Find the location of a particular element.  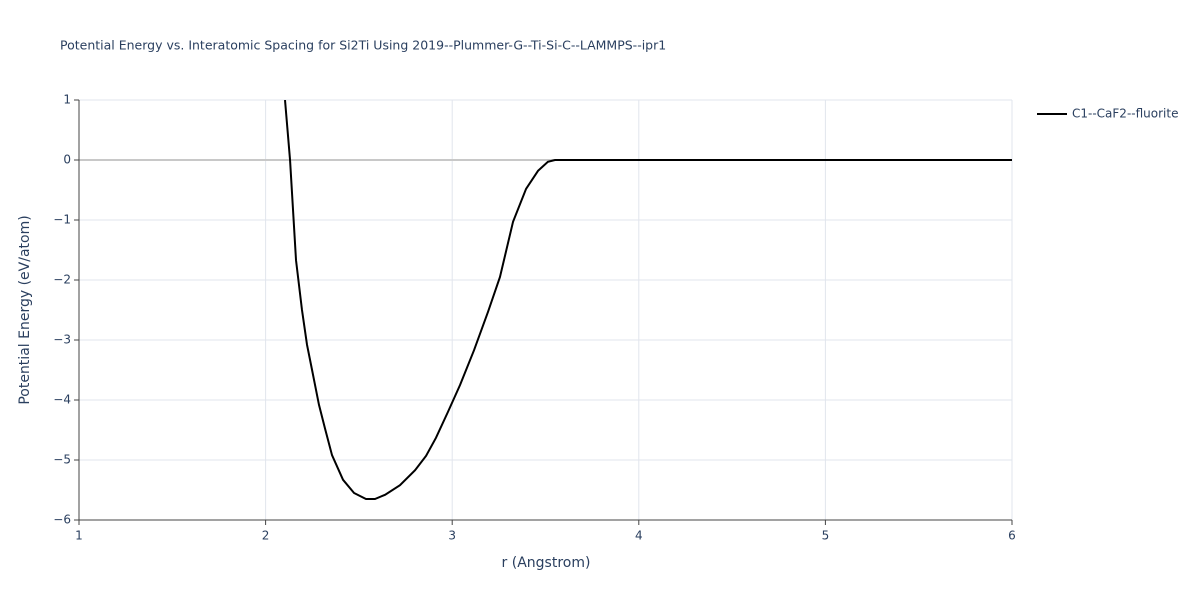

y-tick-label: −5 is located at coordinates (62, 460).